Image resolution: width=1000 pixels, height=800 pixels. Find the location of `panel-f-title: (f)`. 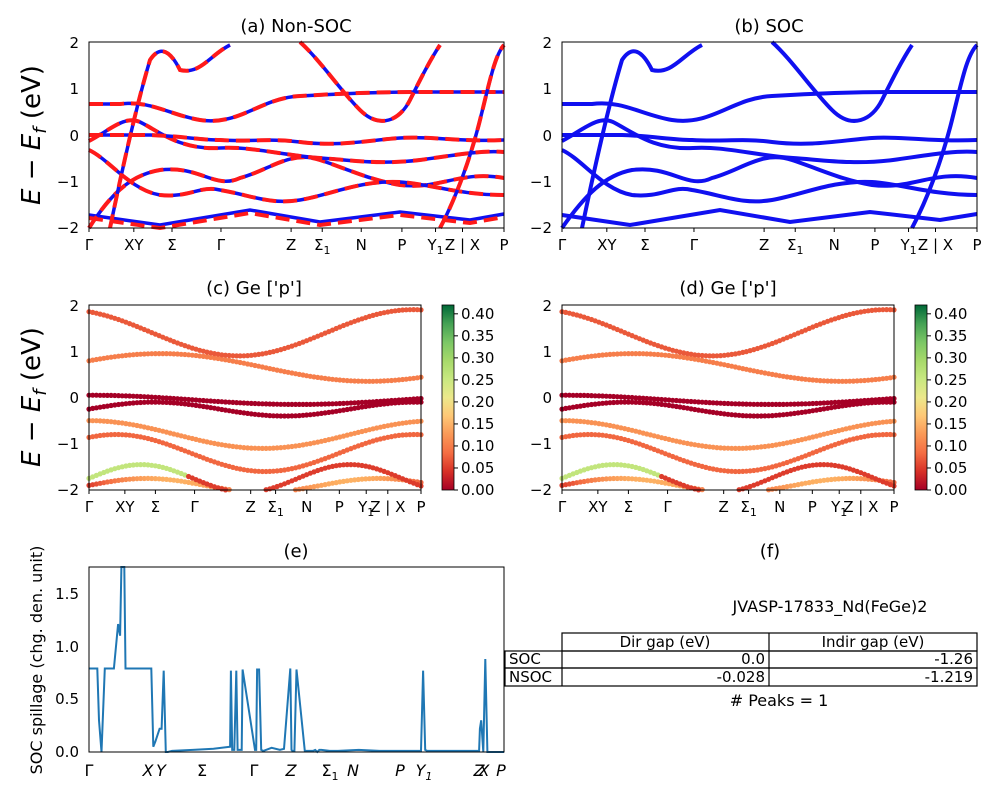

panel-f-title: (f) is located at coordinates (770, 551).